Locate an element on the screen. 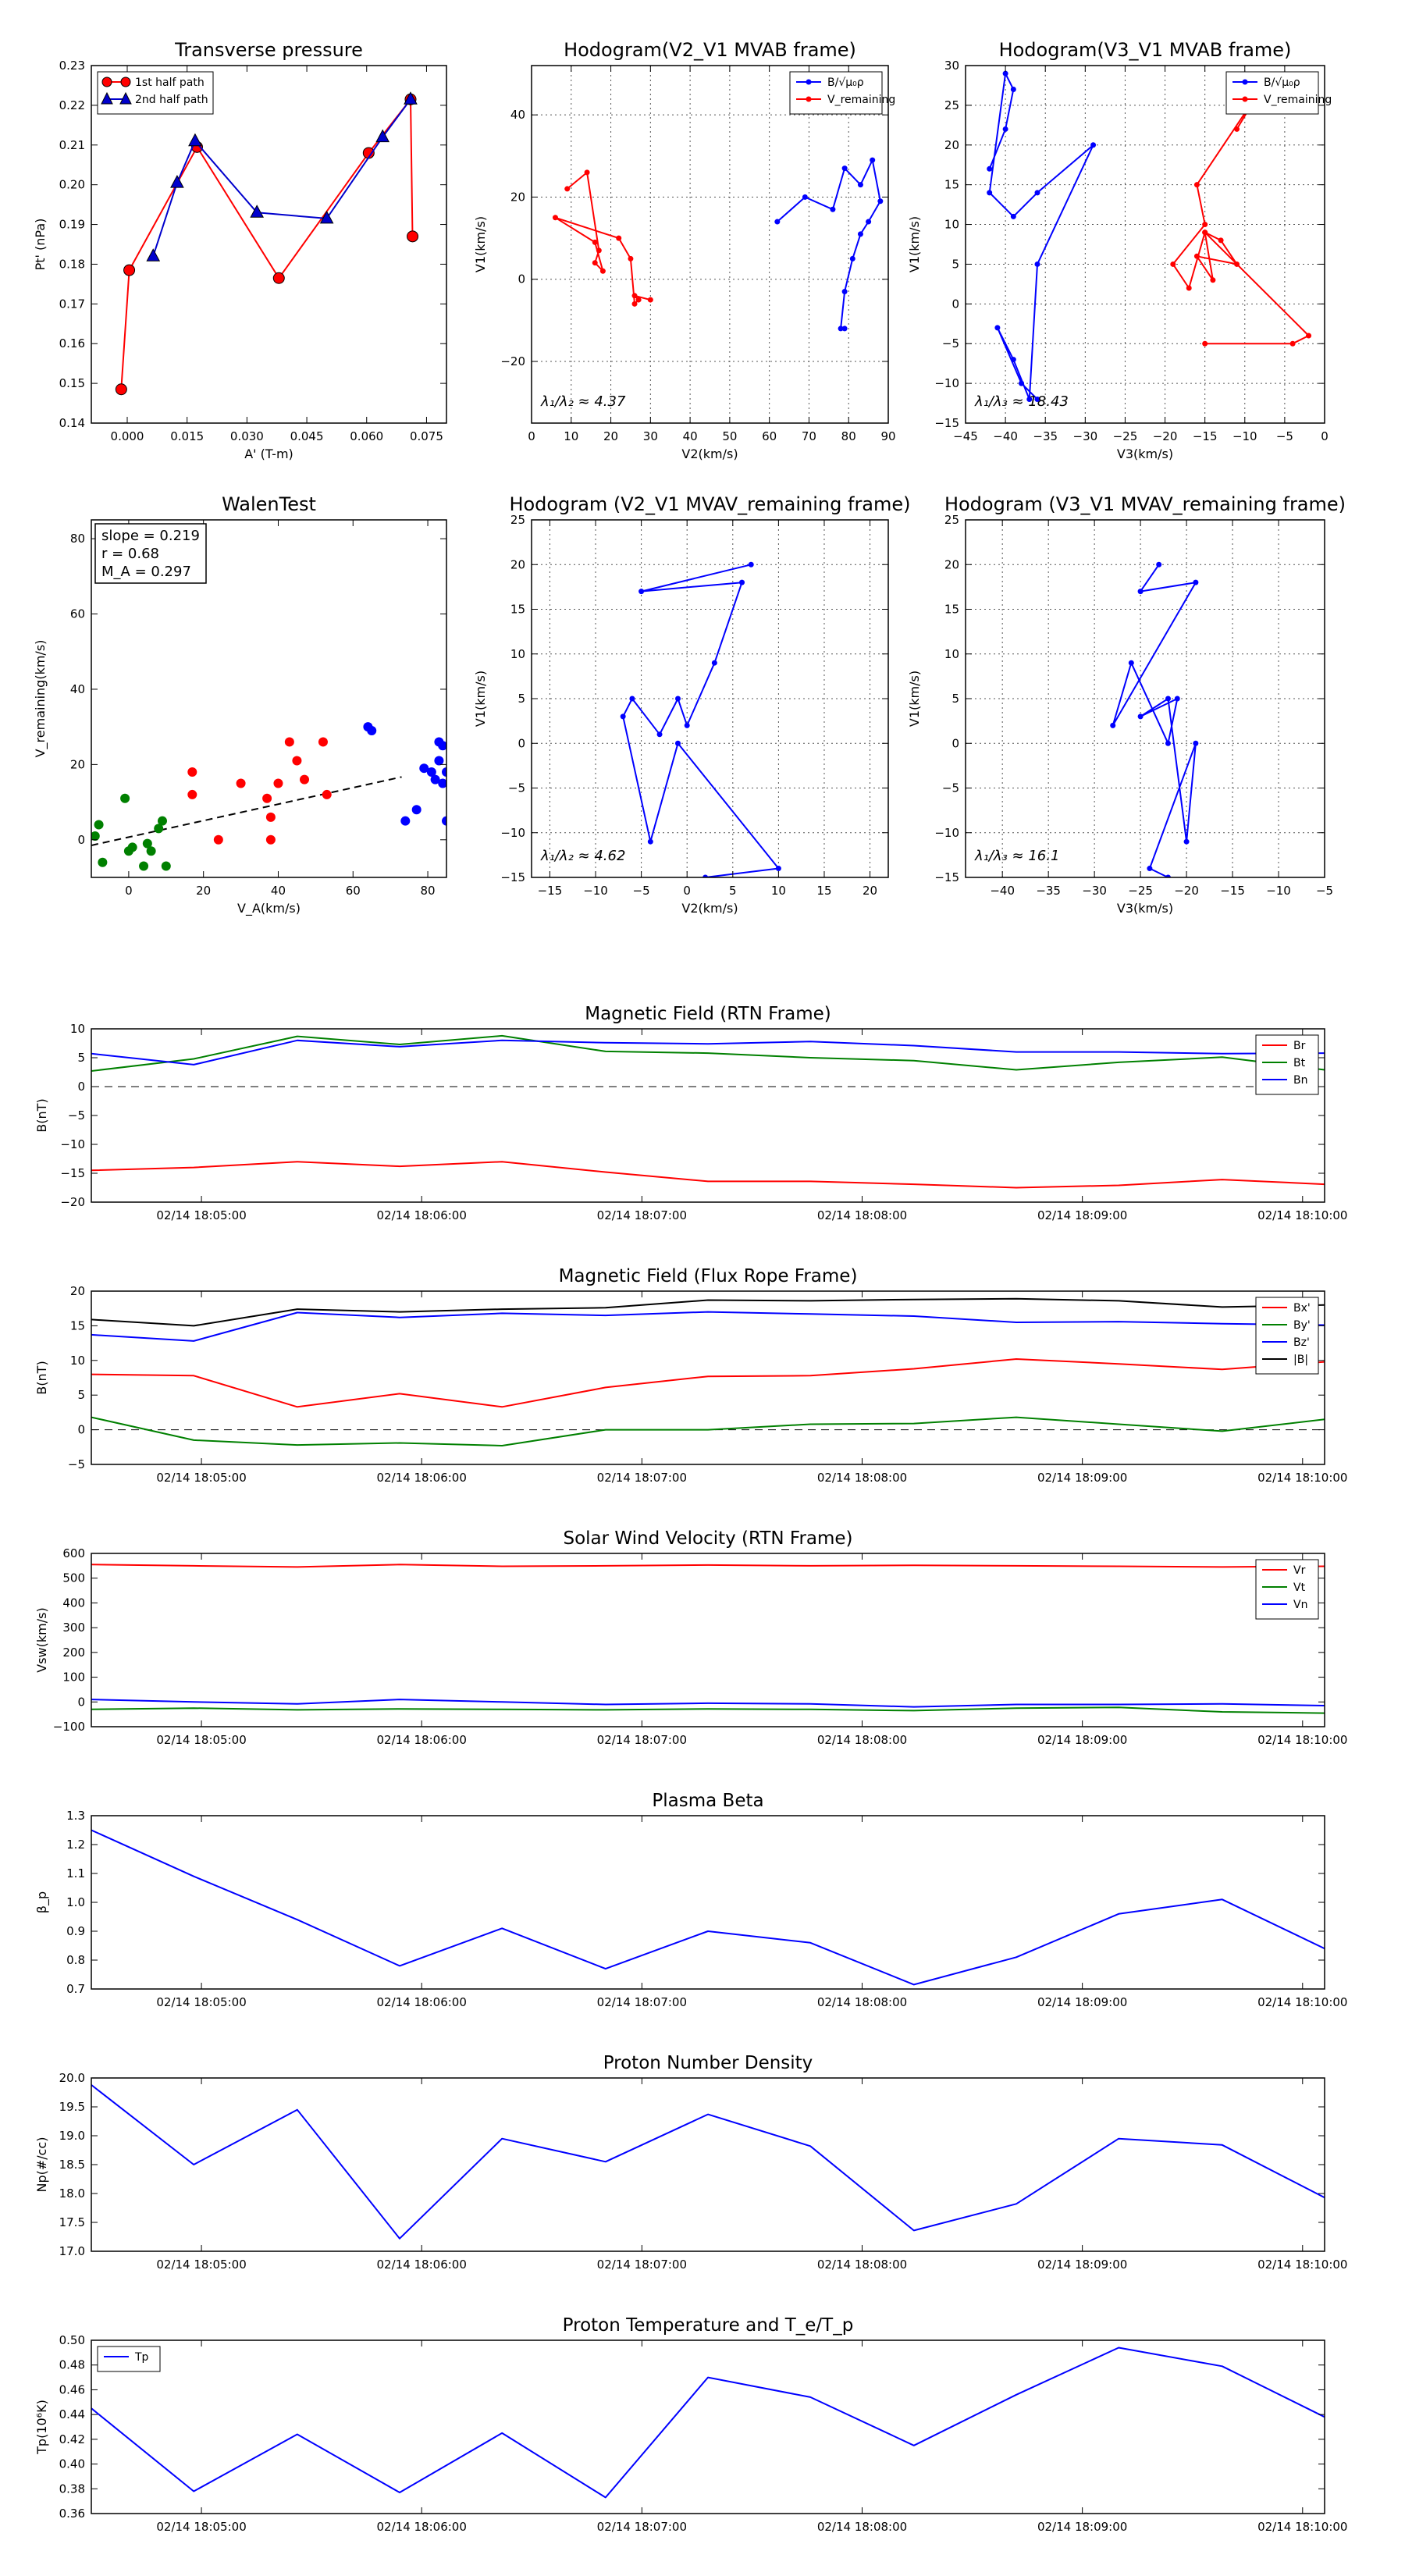 This screenshot has width=1405, height=2576. y-tick-label: 15 is located at coordinates (517, 610).